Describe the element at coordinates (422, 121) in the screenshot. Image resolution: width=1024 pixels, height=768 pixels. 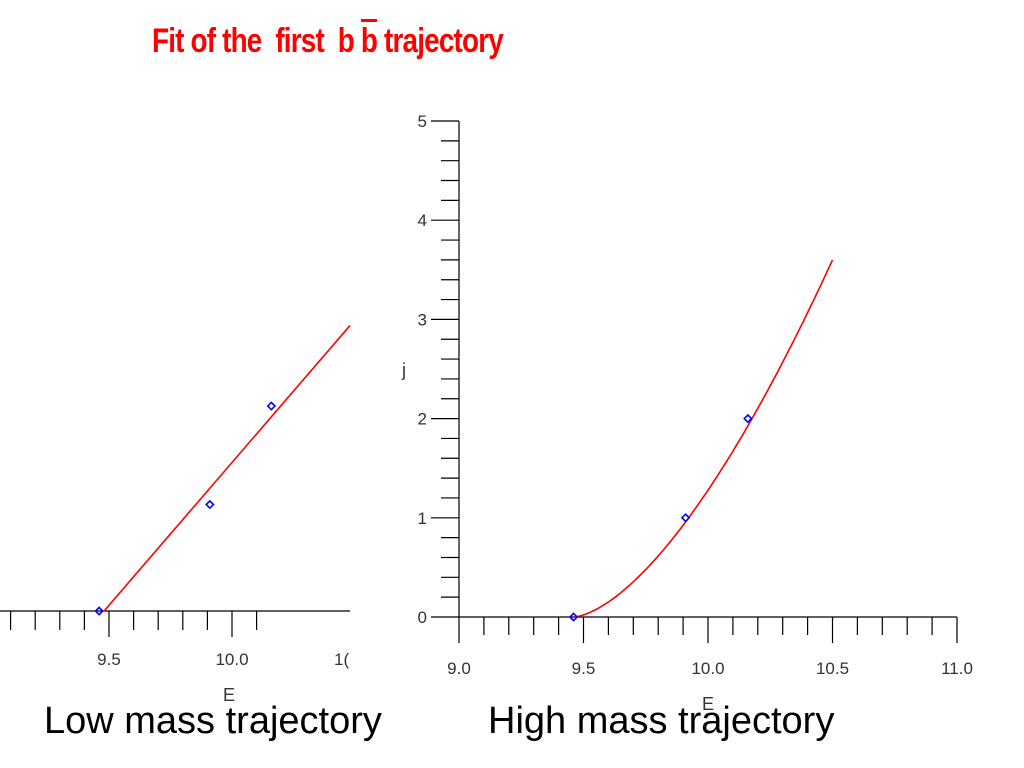
I see `y-tick-label: 5` at that location.